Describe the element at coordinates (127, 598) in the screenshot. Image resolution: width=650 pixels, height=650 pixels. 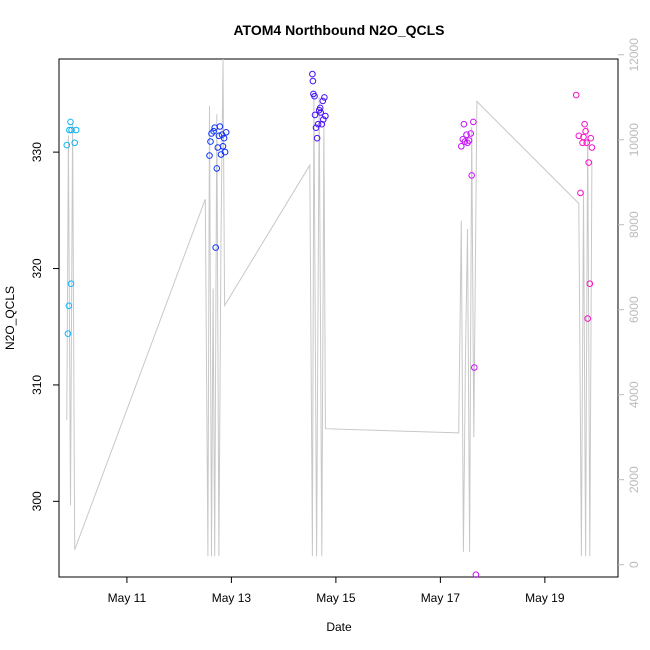
I see `x-tick-label: May 11` at that location.